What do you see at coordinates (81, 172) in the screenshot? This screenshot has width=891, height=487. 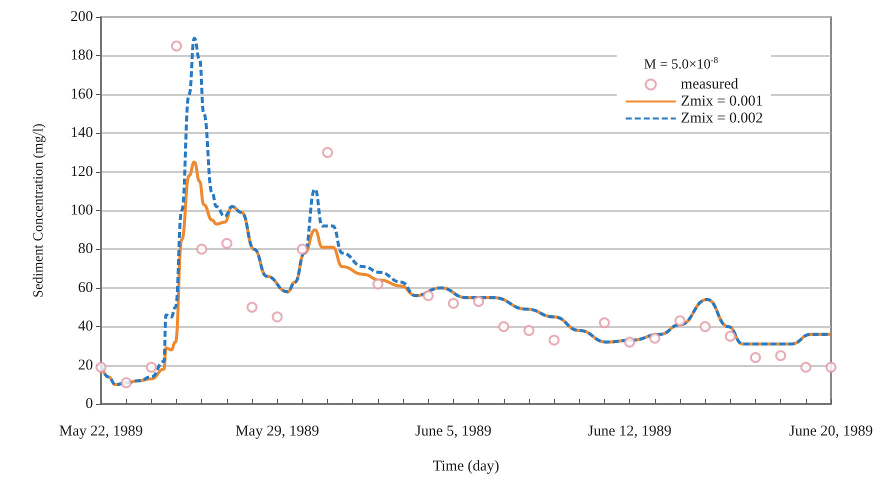 I see `y-tick-label: 120` at bounding box center [81, 172].